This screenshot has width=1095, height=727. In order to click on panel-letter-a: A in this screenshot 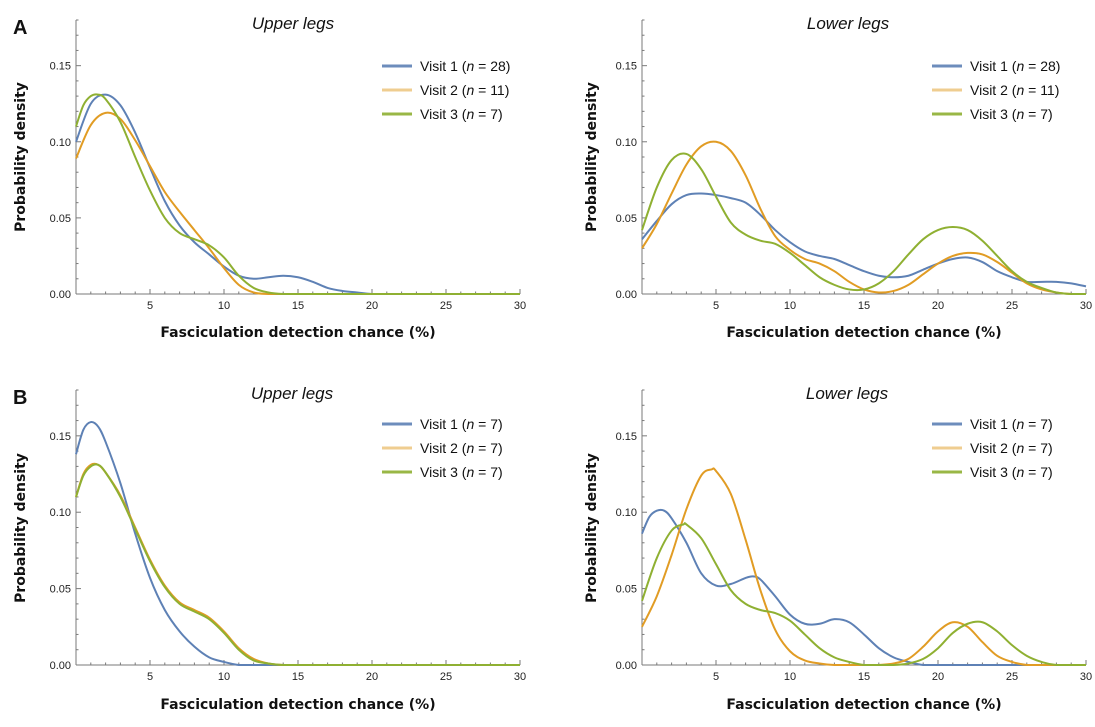, I will do `click(20, 28)`.